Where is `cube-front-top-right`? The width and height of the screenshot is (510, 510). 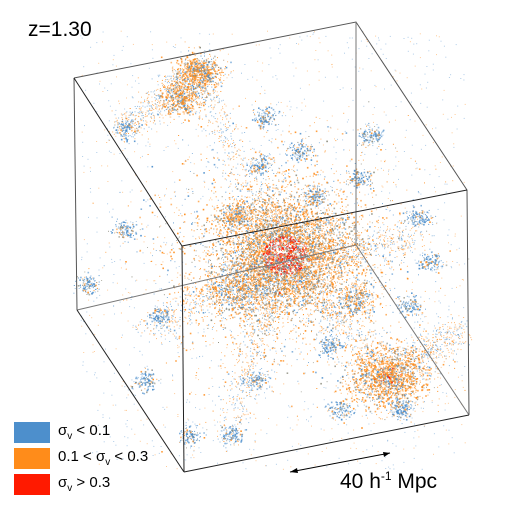
cube-front-top-right is located at coordinates (324, 218).